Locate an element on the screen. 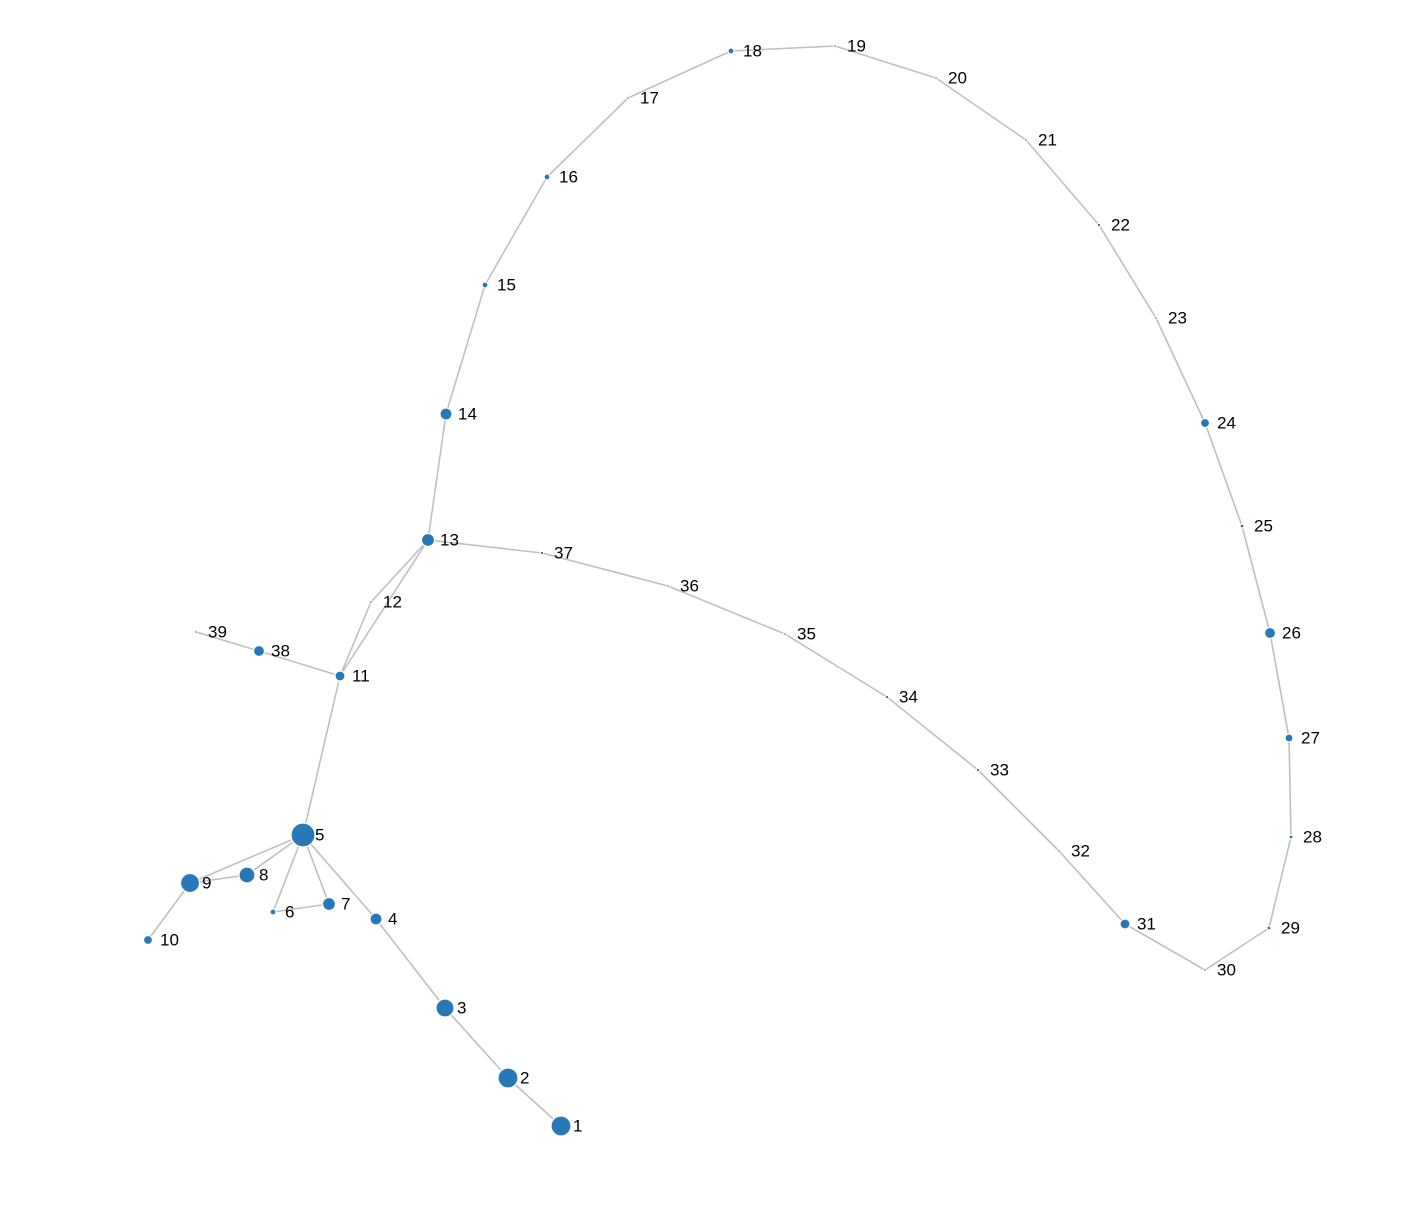  node-label-31: 31 is located at coordinates (1146, 923).